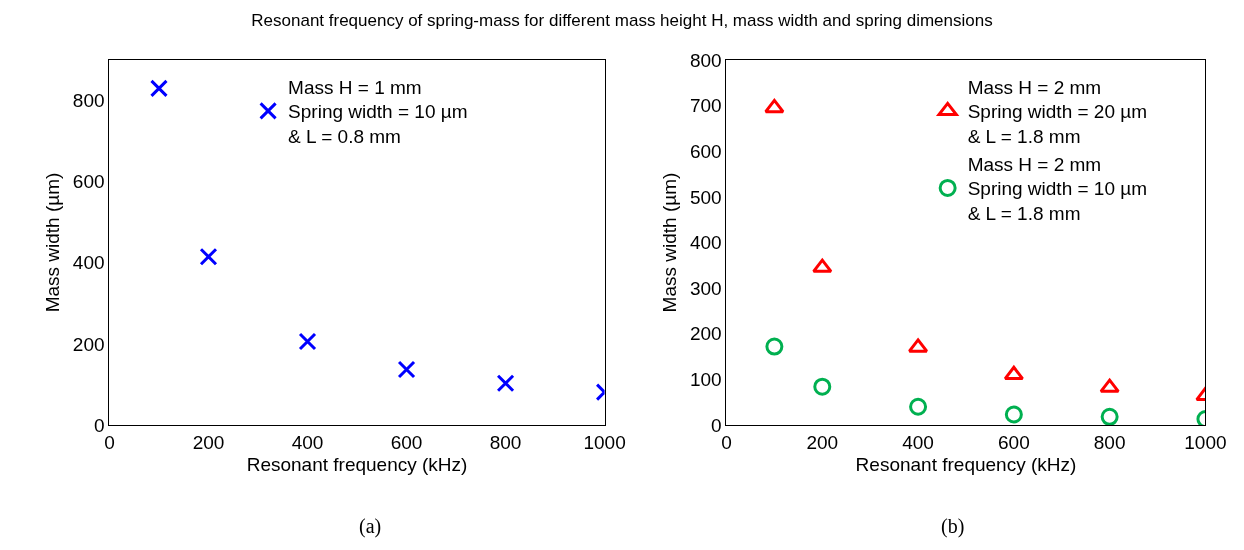  Describe the element at coordinates (953, 526) in the screenshot. I see `text: (b)` at that location.